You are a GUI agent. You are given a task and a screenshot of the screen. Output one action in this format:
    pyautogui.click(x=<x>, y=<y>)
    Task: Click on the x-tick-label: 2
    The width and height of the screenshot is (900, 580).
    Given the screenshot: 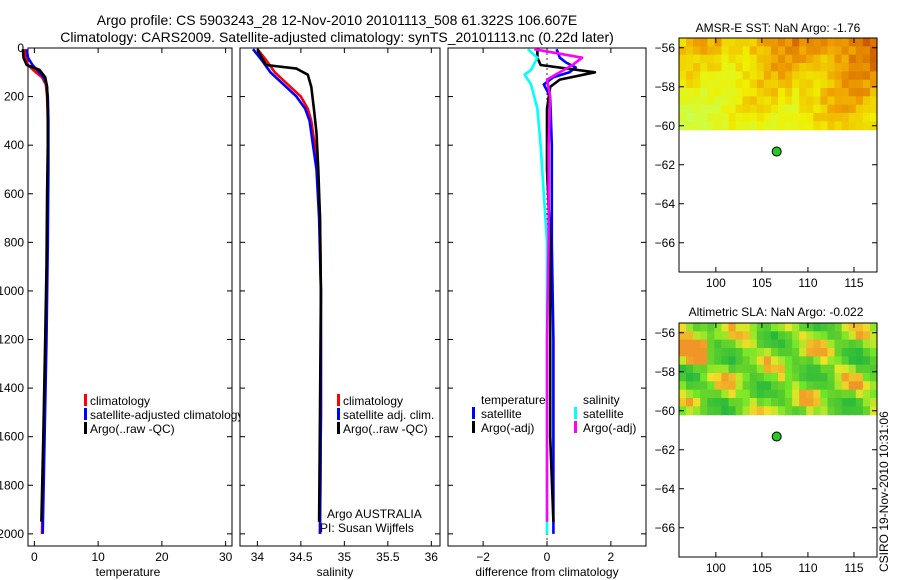 What is the action you would take?
    pyautogui.click(x=611, y=557)
    